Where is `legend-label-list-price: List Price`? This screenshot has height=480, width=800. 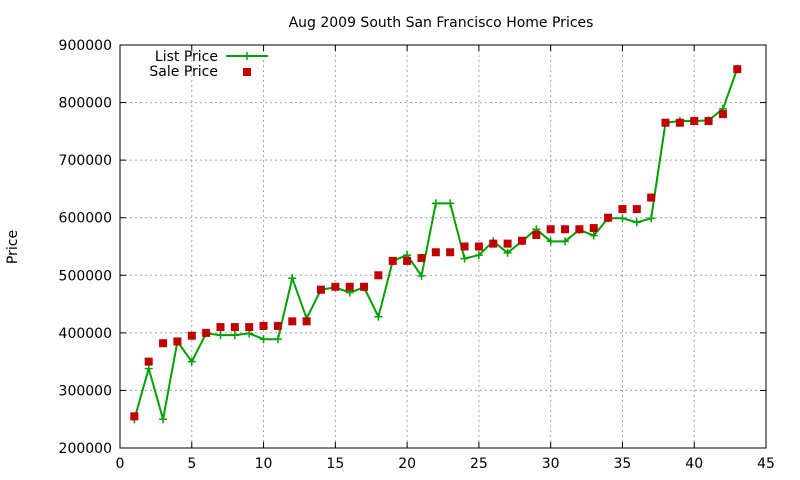
legend-label-list-price: List Price is located at coordinates (186, 57).